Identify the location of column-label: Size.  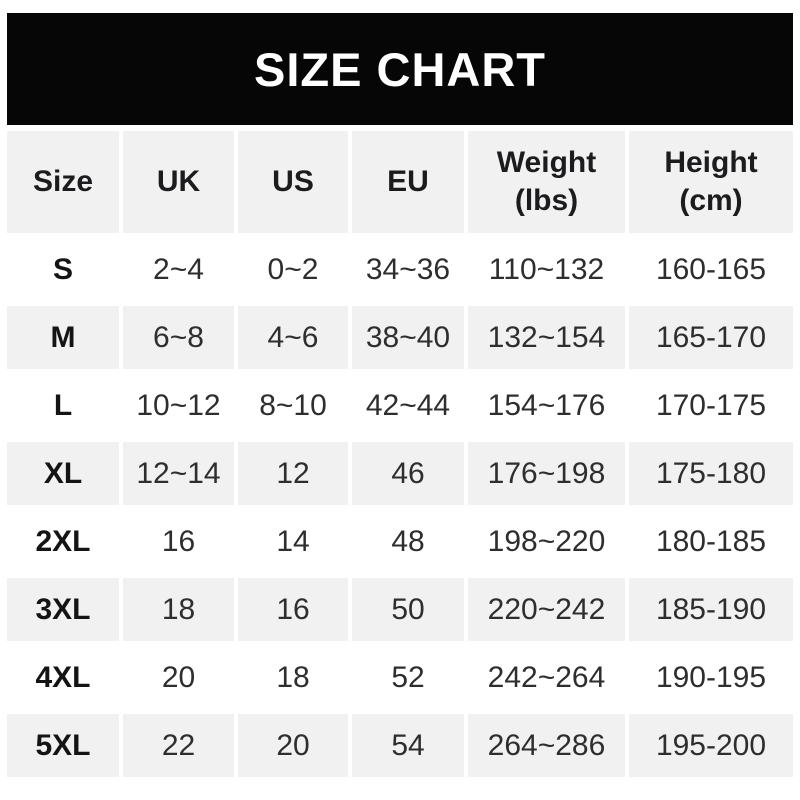
(63, 181).